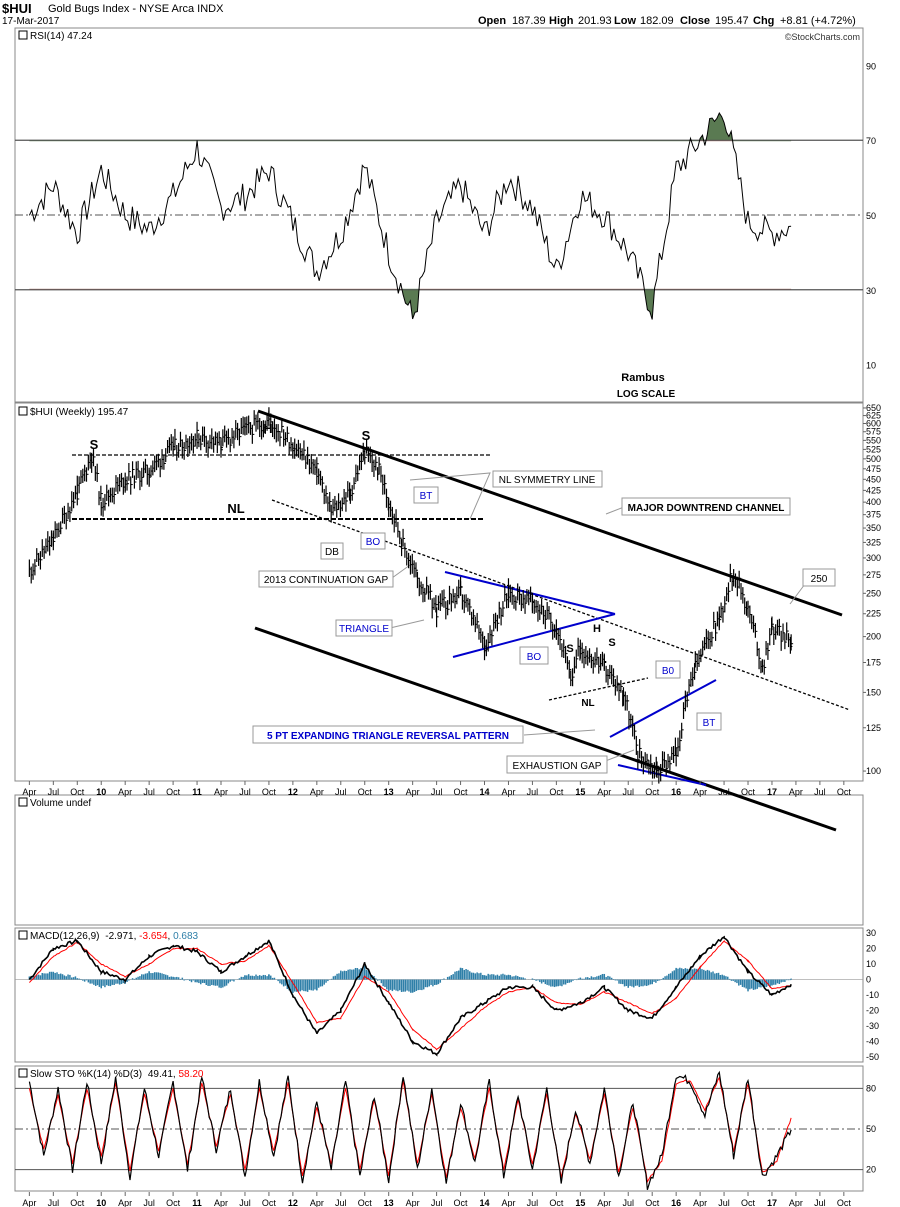 The width and height of the screenshot is (900, 1207). I want to click on label-gap-box: 2013 CONTINUATION GAP, so click(326, 579).